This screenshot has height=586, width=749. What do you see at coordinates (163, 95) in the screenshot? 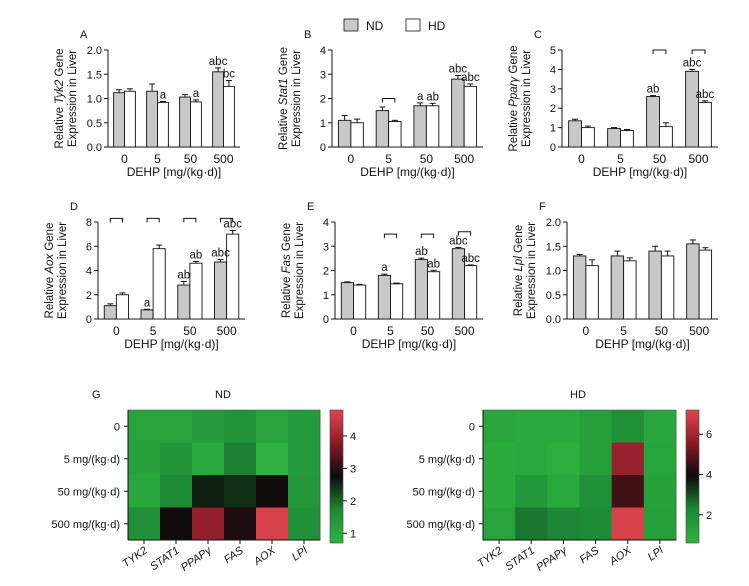
I see `significance-label: a` at bounding box center [163, 95].